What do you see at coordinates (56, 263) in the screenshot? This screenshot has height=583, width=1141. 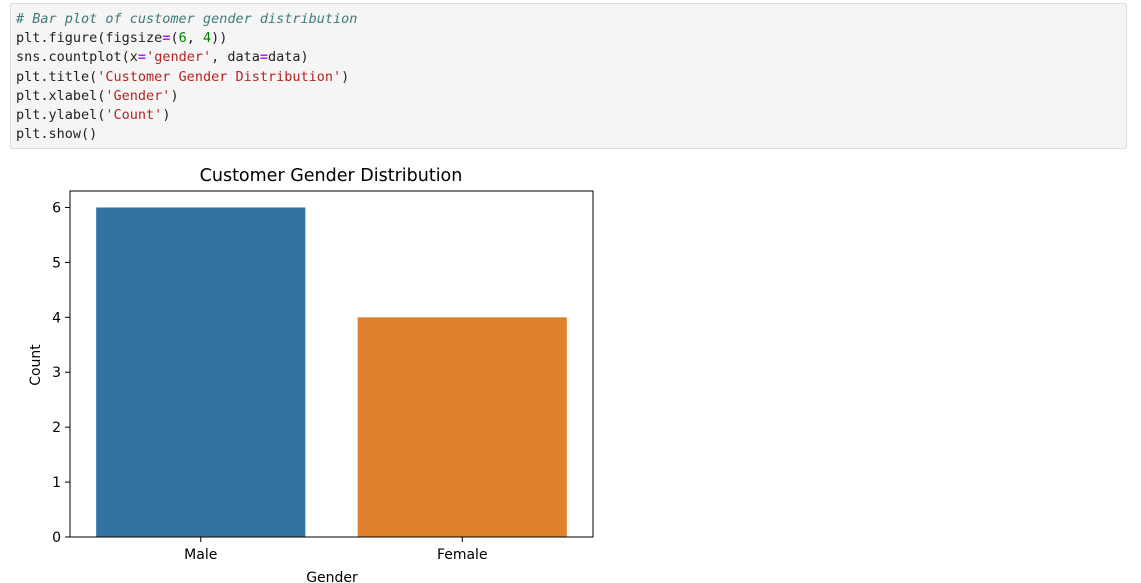 I see `y-tick-label: 5` at bounding box center [56, 263].